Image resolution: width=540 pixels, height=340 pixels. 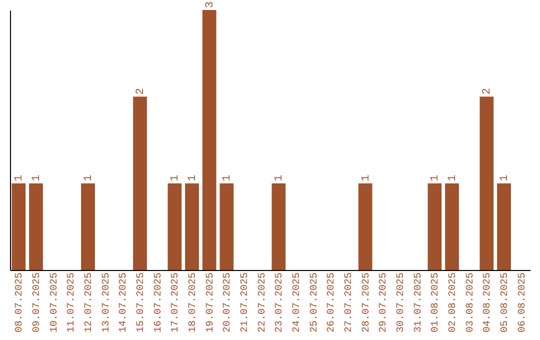 What do you see at coordinates (453, 302) in the screenshot?
I see `x-tick-label: 02.08.2025` at bounding box center [453, 302].